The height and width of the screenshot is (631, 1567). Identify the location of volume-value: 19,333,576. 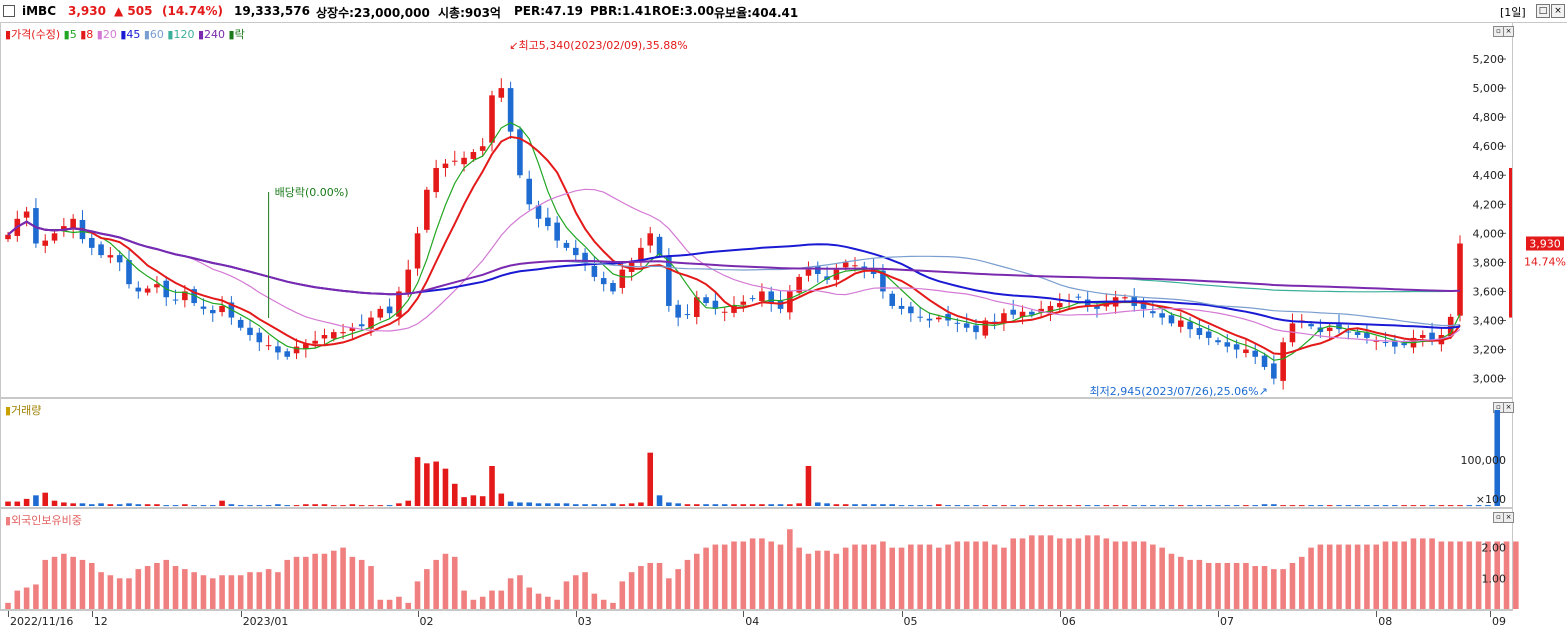
(272, 11).